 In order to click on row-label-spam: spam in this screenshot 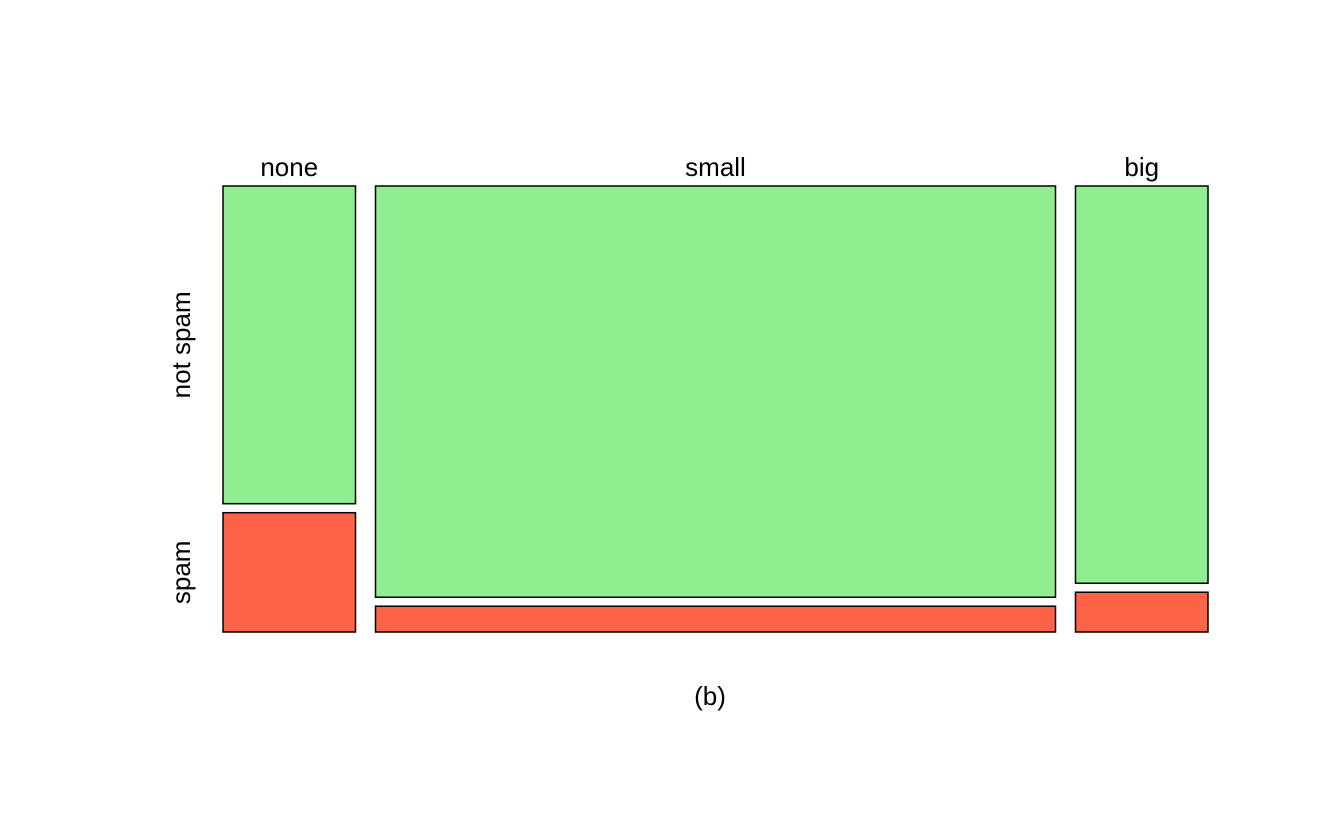, I will do `click(181, 573)`.